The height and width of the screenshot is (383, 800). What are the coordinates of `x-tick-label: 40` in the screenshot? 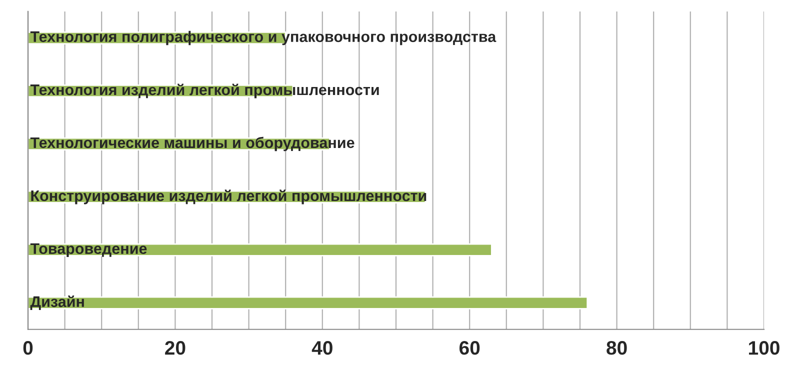 It's located at (322, 348).